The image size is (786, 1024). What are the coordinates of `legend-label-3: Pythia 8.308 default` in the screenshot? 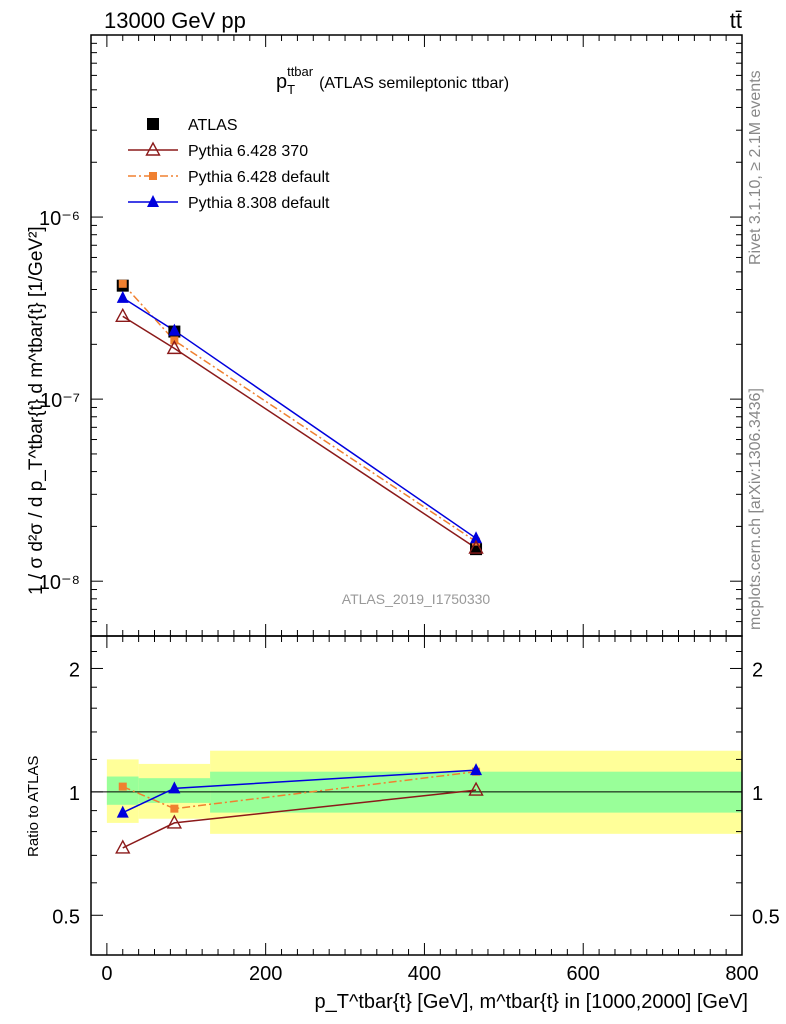 It's located at (259, 203).